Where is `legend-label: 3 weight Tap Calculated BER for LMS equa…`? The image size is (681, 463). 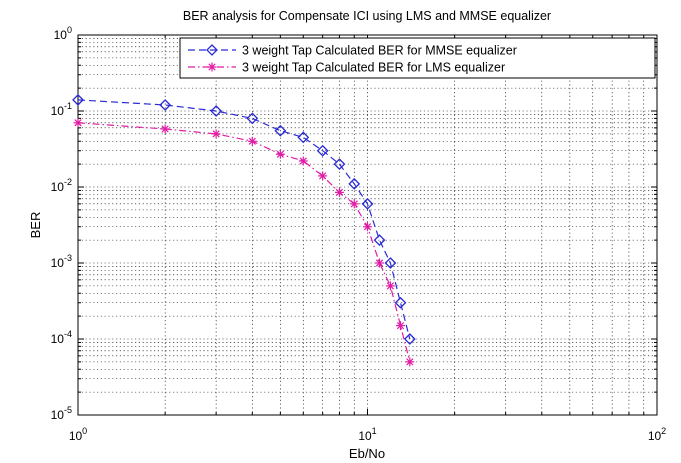
legend-label: 3 weight Tap Calculated BER for LMS equa… is located at coordinates (373, 68).